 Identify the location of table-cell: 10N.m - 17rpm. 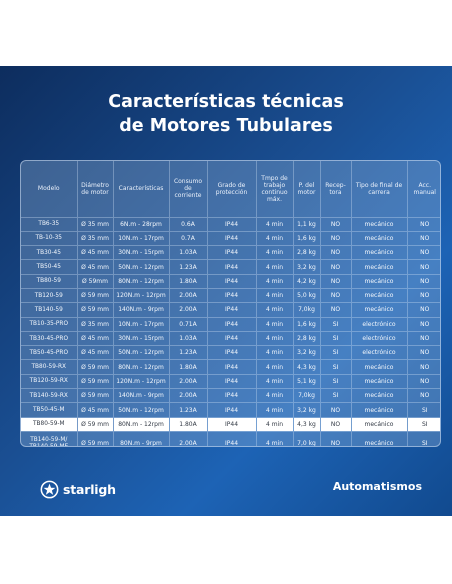
(141, 324).